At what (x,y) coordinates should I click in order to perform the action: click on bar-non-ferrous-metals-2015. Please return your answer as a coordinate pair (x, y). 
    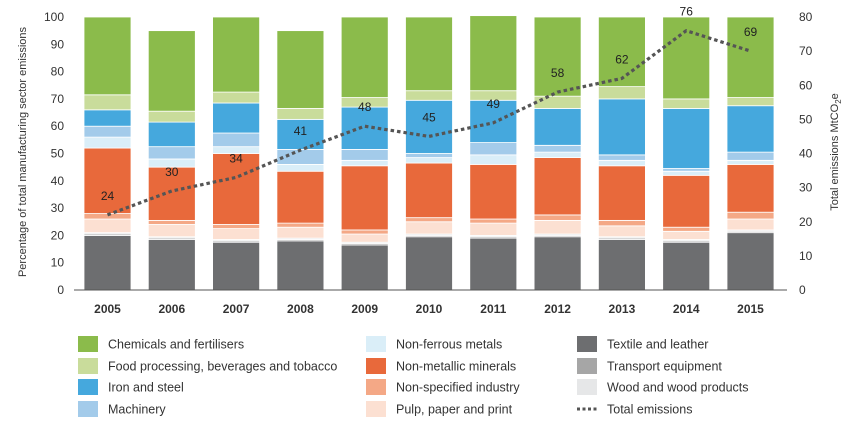
    Looking at the image, I should click on (750, 162).